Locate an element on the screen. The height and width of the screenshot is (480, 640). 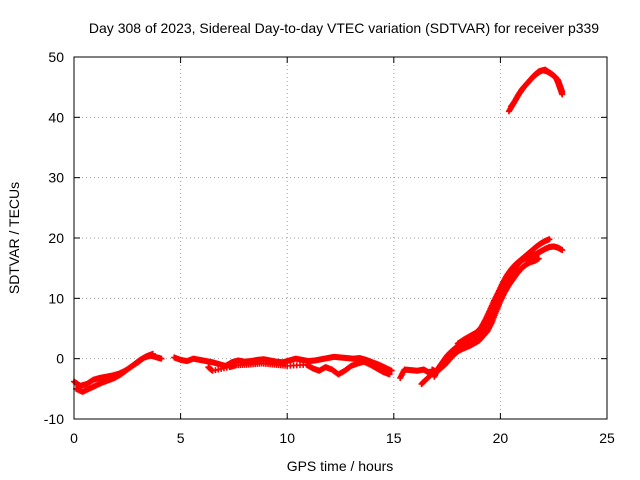
series-track-main-low is located at coordinates (118, 370).